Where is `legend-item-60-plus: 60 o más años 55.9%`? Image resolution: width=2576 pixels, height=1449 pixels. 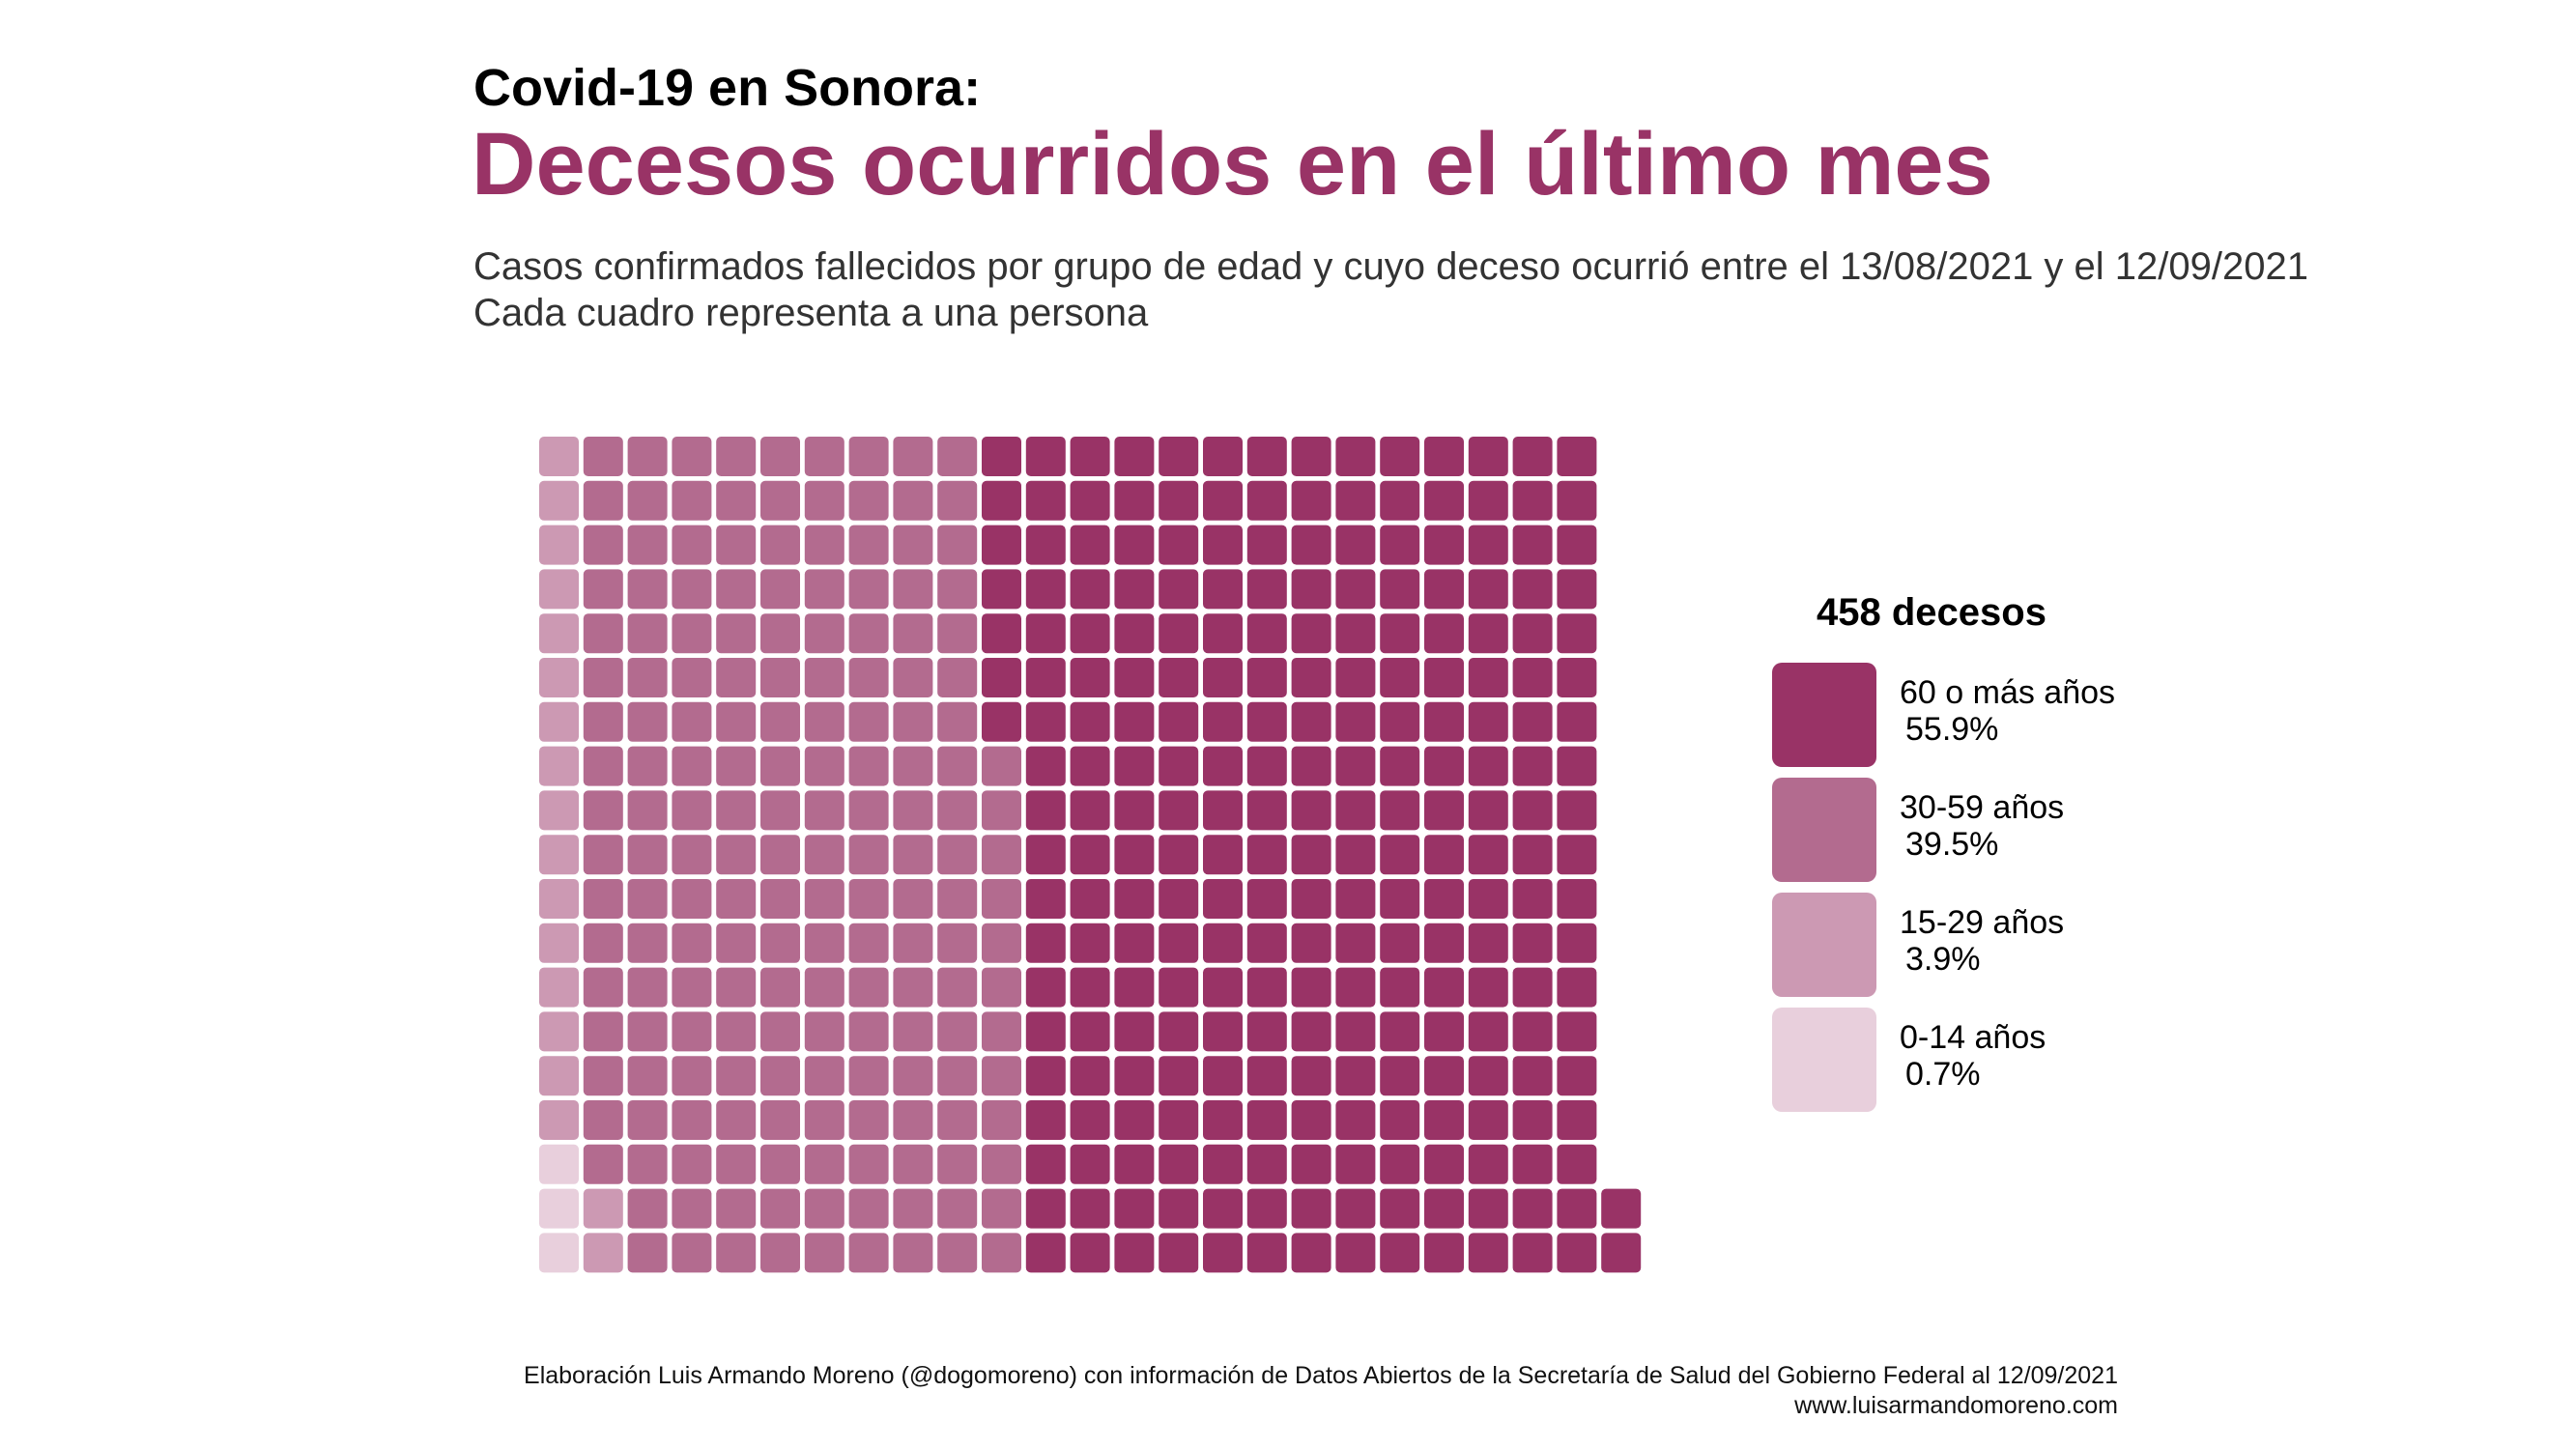 legend-item-60-plus: 60 o más años 55.9% is located at coordinates (2062, 715).